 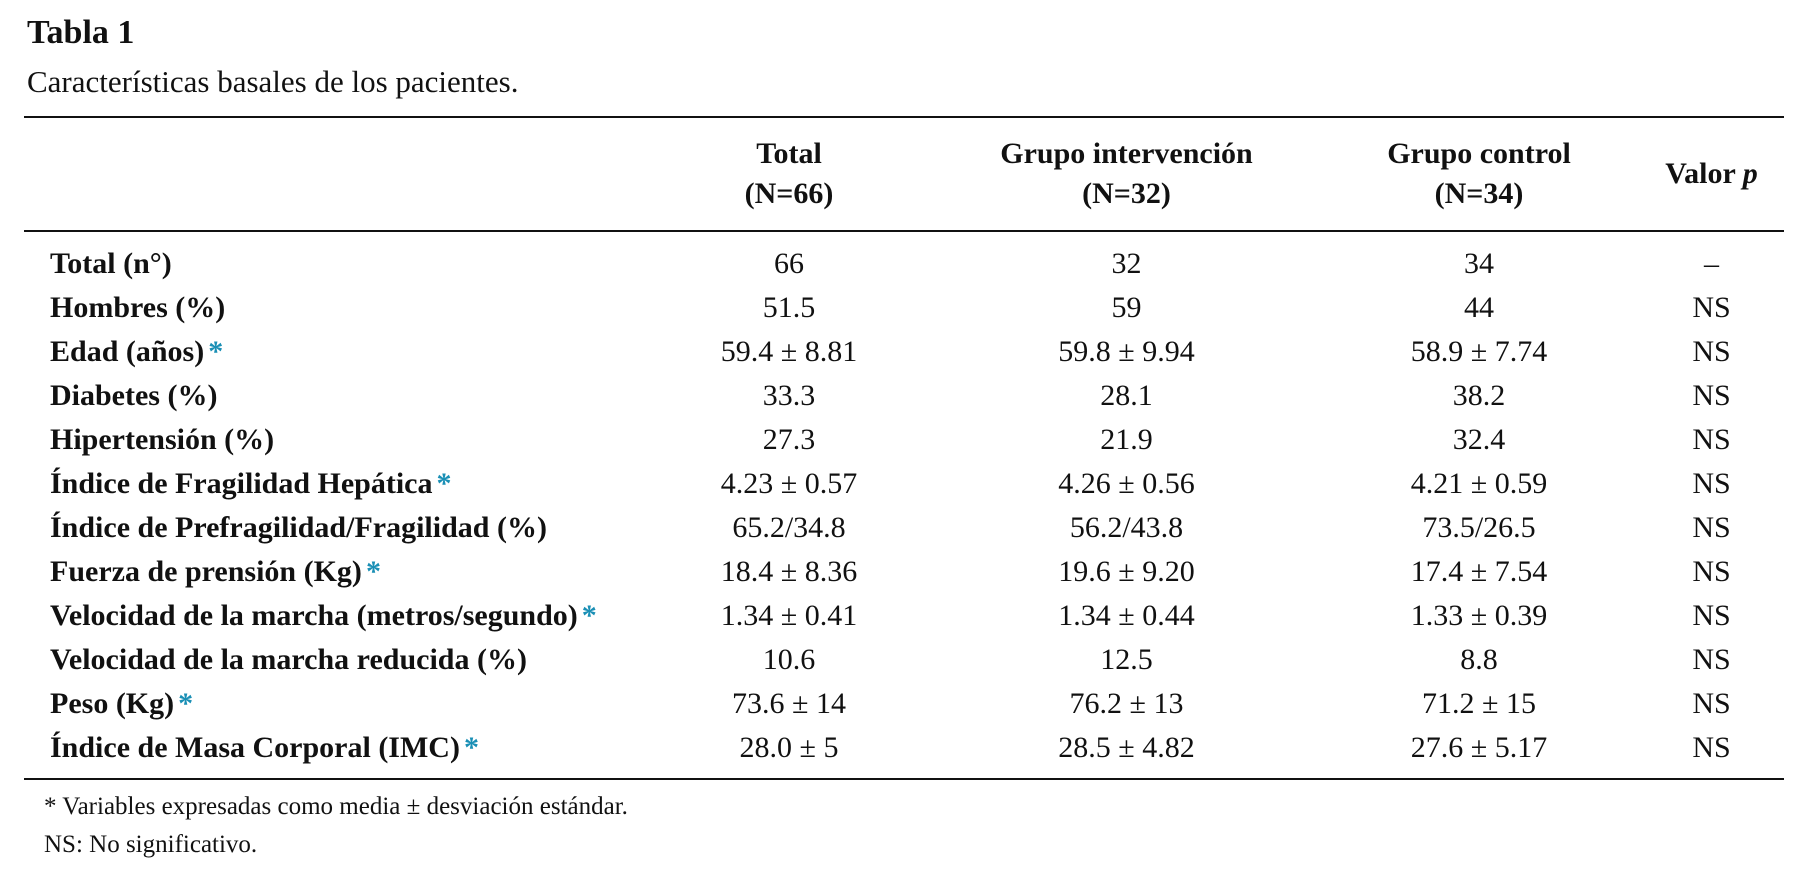 I want to click on header-p-value-text: Valor, so click(x=1704, y=173).